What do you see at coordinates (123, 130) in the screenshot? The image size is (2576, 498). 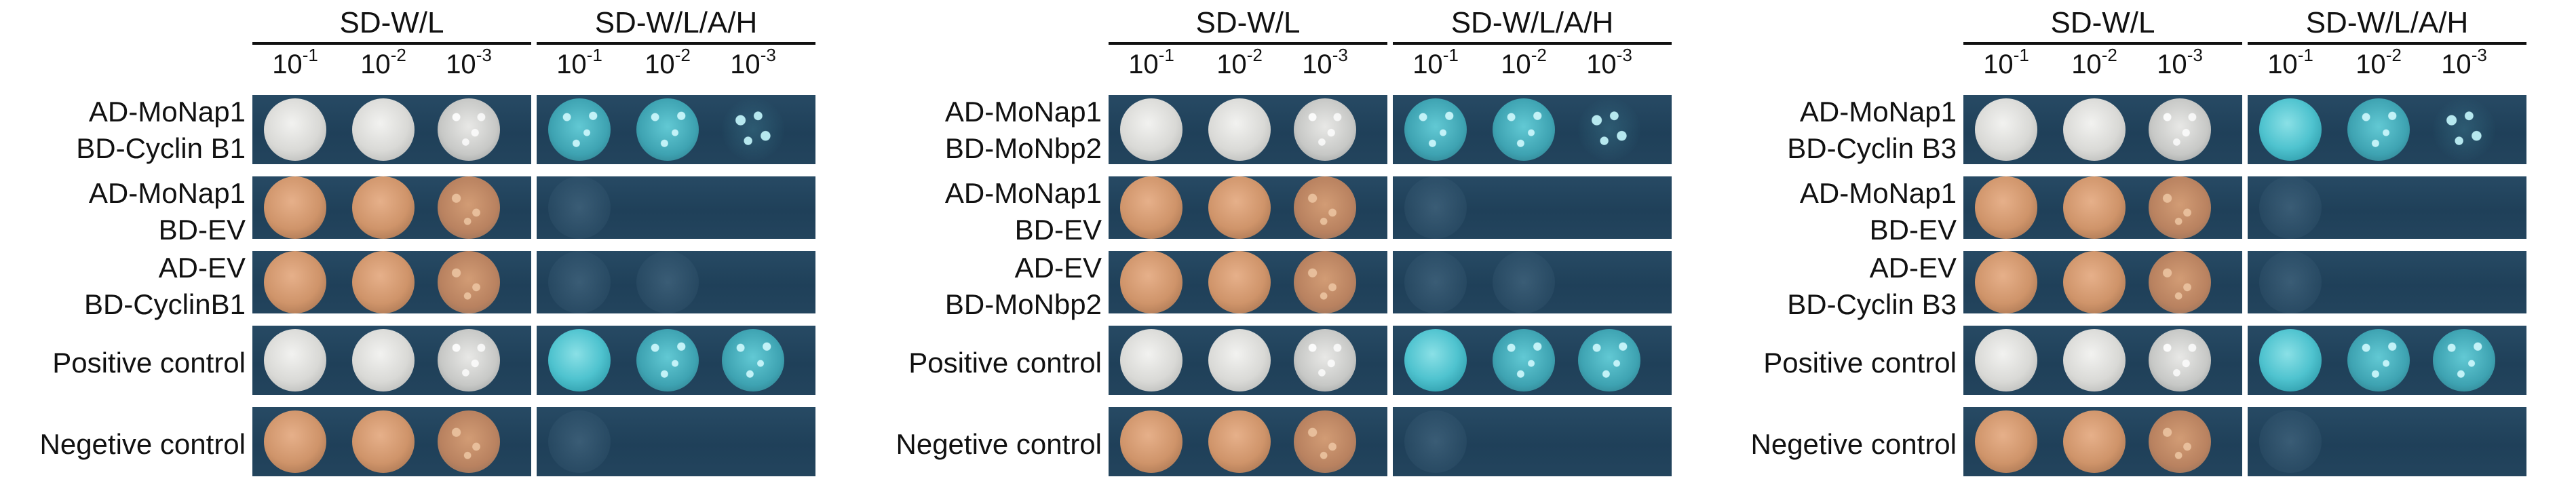 I see `strain-label: AD-MoNap1 BD-Cyclin B1` at bounding box center [123, 130].